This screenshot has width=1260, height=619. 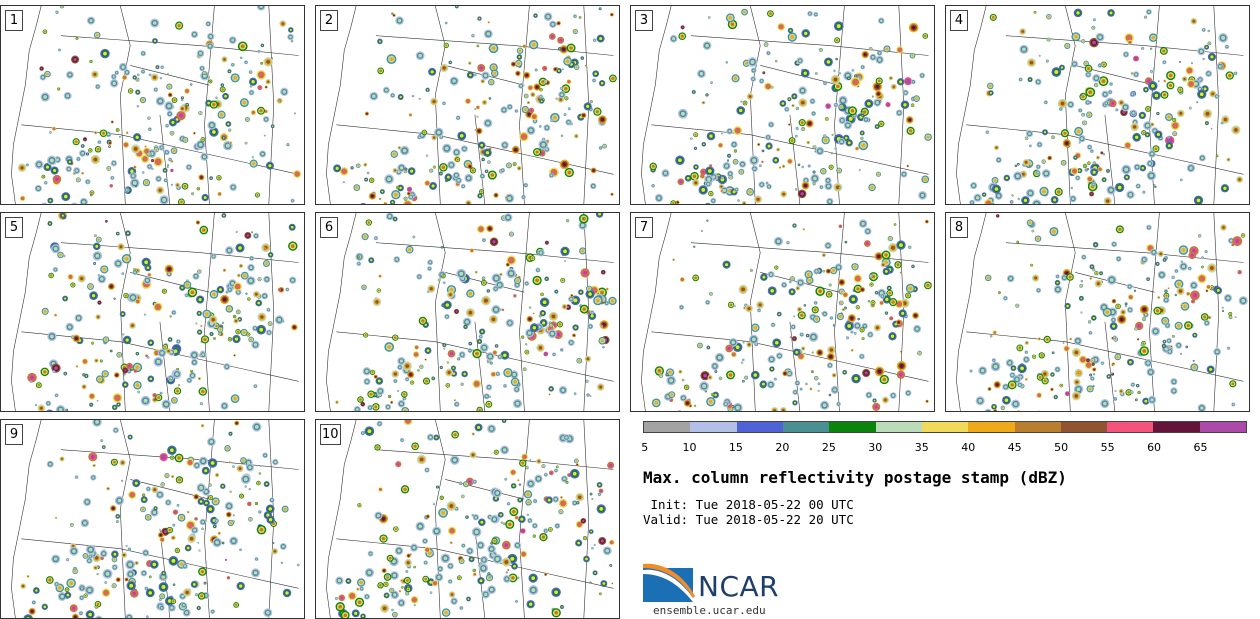 What do you see at coordinates (14, 20) in the screenshot?
I see `member-number: 1` at bounding box center [14, 20].